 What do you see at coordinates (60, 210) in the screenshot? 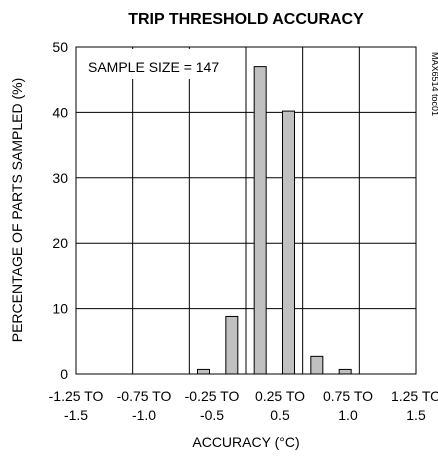
I see `y-tick-labels: 0 10 20 30 40 50` at bounding box center [60, 210].